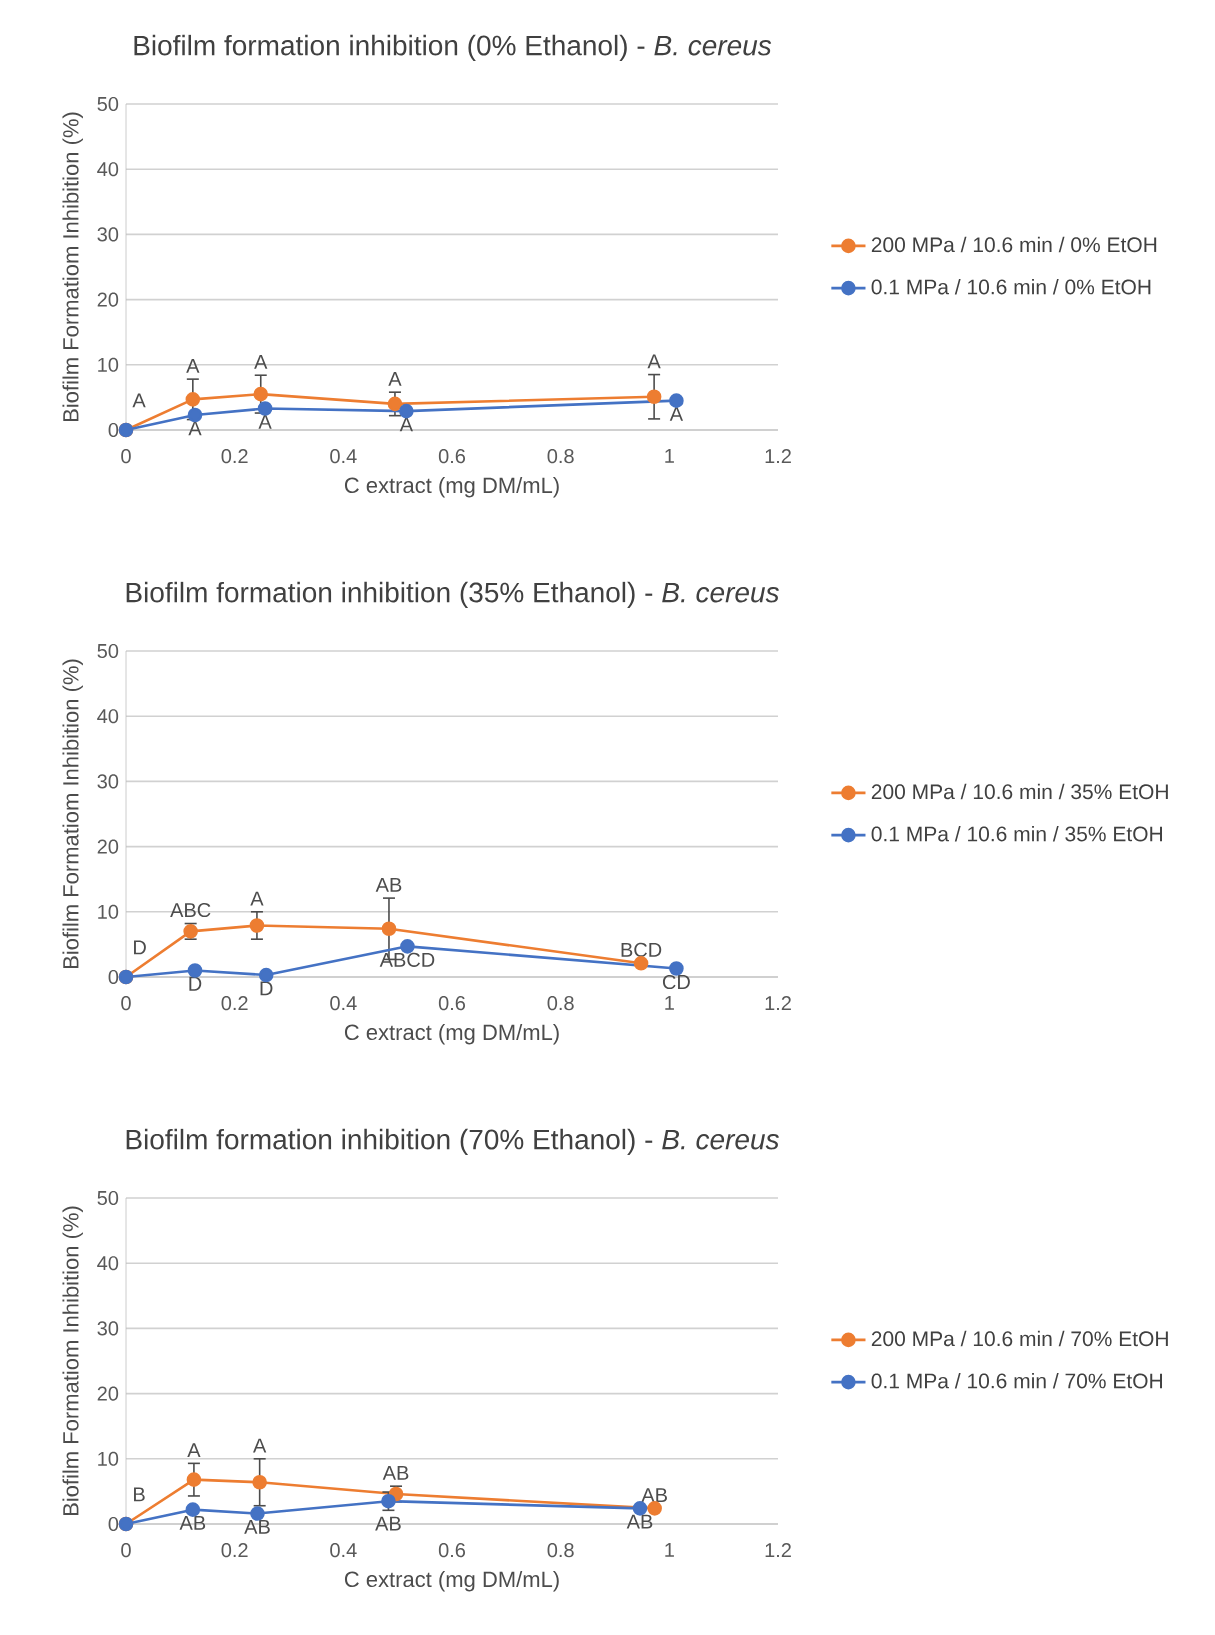  Describe the element at coordinates (676, 982) in the screenshot. I see `annotation: CD` at that location.